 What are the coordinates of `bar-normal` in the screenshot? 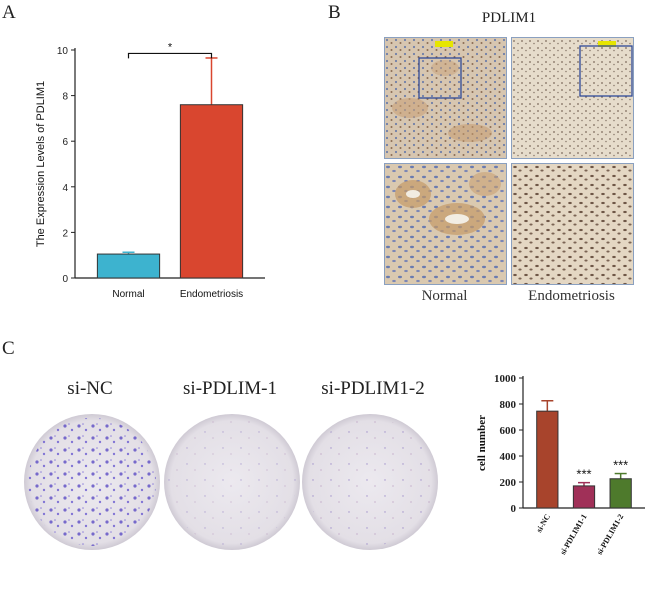 It's located at (128, 266).